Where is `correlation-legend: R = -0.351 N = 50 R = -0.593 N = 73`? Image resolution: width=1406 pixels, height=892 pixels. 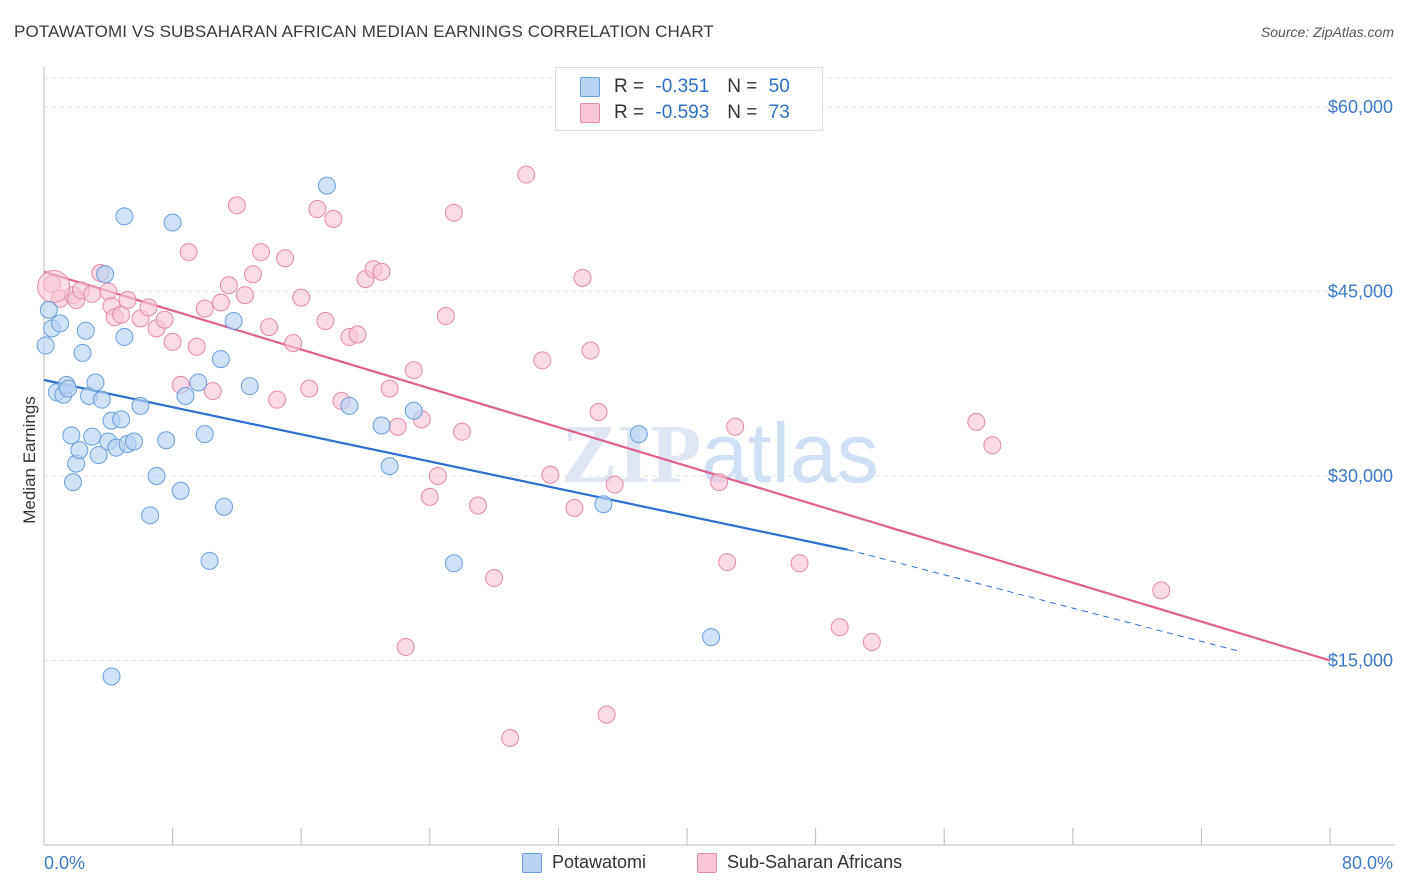
correlation-legend: R = -0.351 N = 50 R = -0.593 N = 73 is located at coordinates (689, 99).